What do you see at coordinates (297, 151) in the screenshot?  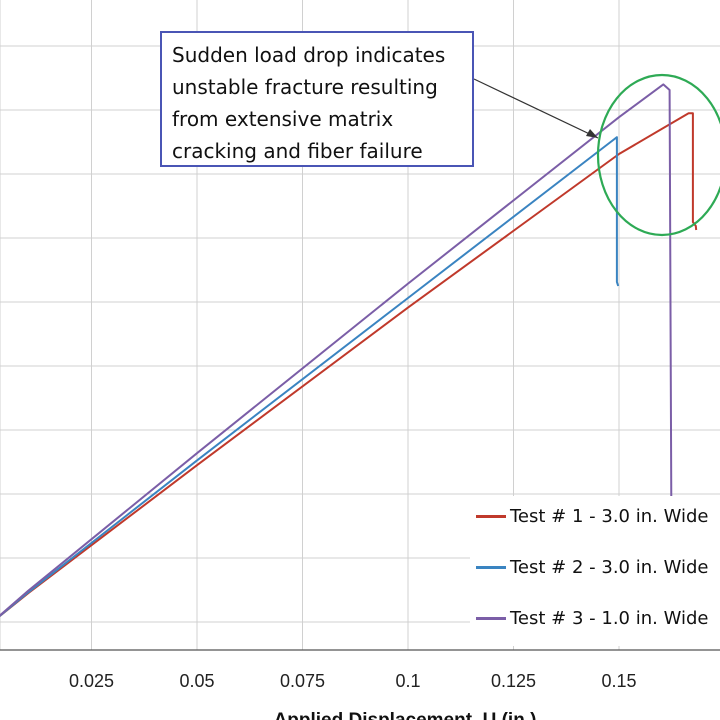 I see `annotation-line-4: cracking and fiber failure` at bounding box center [297, 151].